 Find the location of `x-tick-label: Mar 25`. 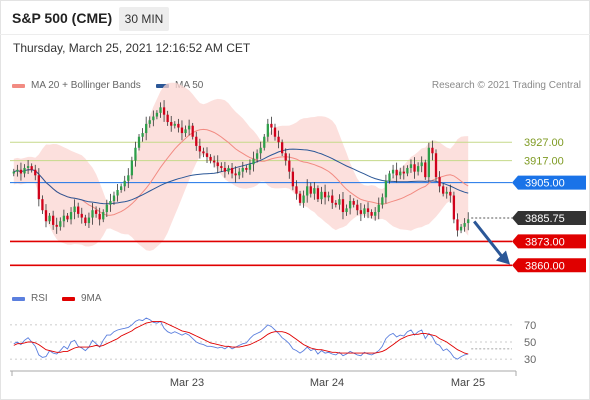

x-tick-label: Mar 25 is located at coordinates (468, 383).